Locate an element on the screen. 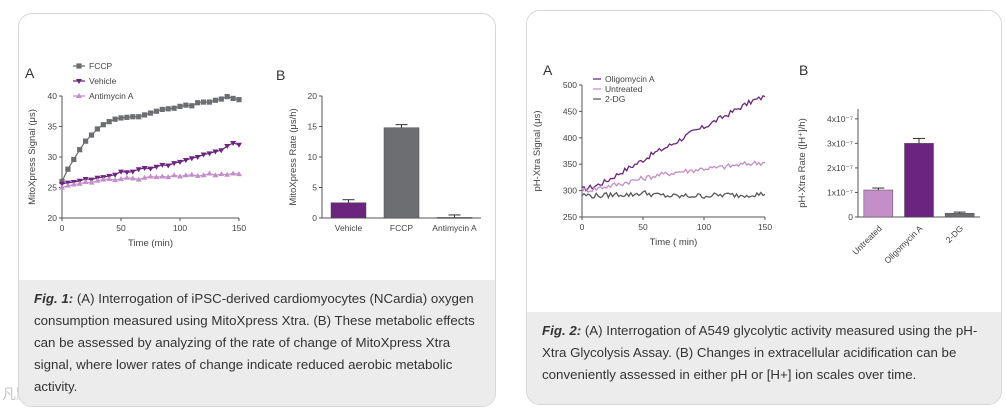 This screenshot has height=413, width=1006. series-fccp is located at coordinates (150, 139).